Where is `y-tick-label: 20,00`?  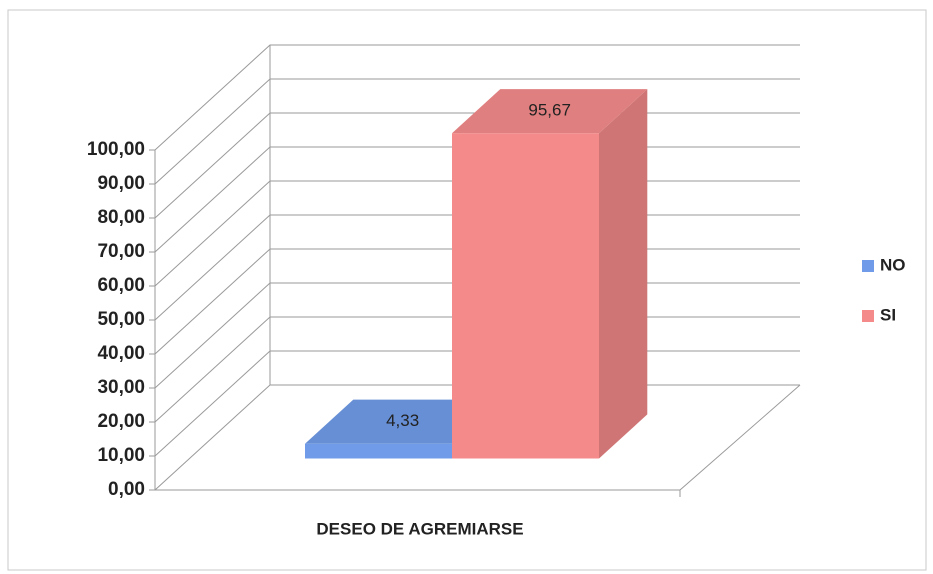
y-tick-label: 20,00 is located at coordinates (121, 421).